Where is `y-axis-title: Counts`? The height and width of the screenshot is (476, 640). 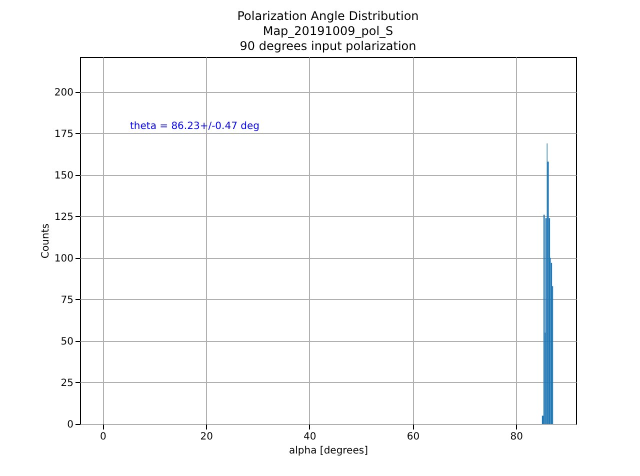 y-axis-title: Counts is located at coordinates (46, 241).